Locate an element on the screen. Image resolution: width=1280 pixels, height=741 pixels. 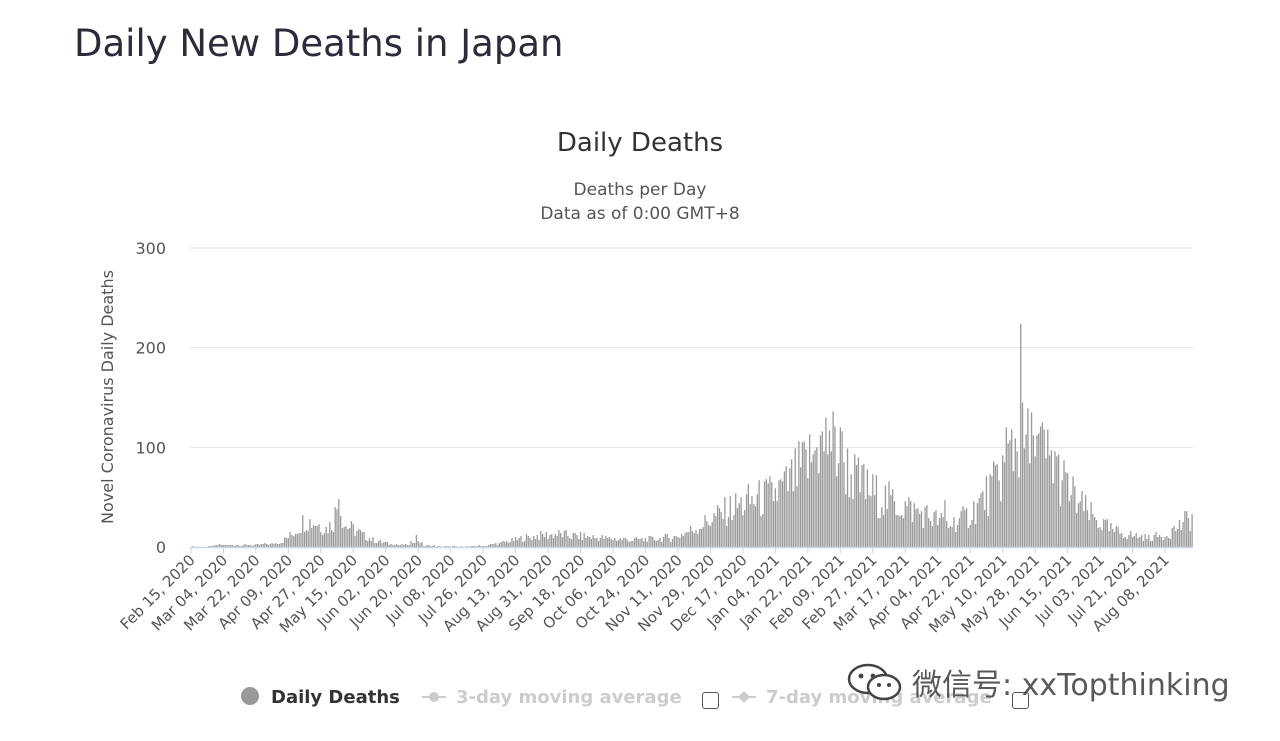
legend-label-3-day: 3-day moving average is located at coordinates (569, 697).